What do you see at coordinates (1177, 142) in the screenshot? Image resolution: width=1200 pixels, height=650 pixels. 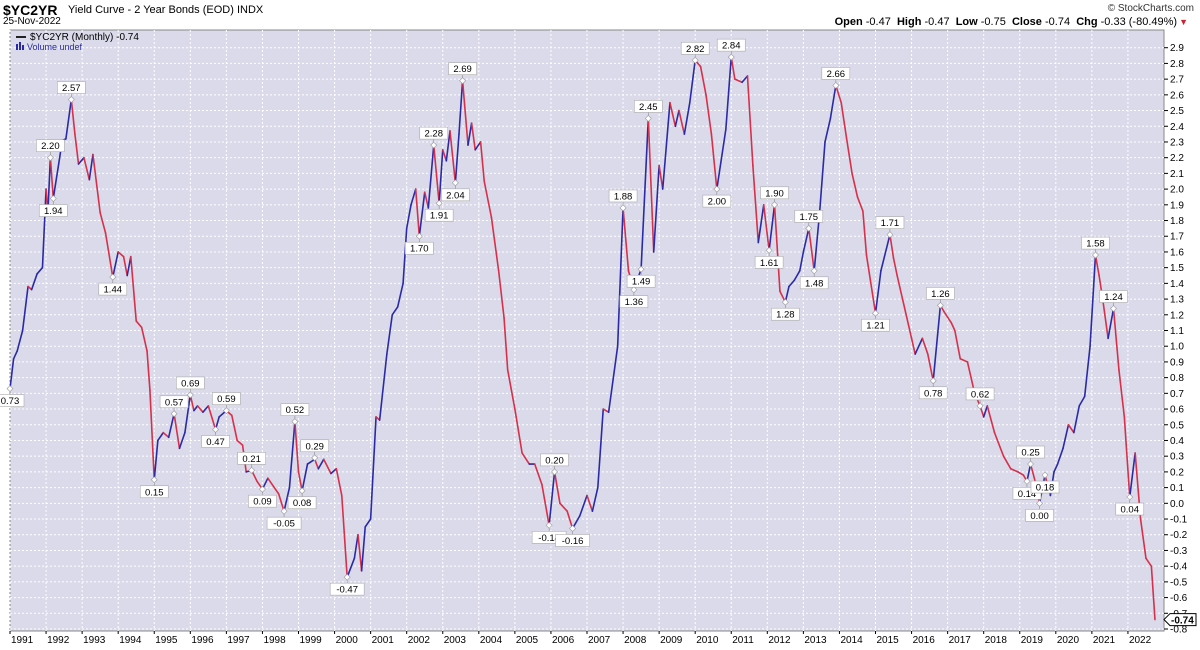 I see `y-tick-label: 2.3` at bounding box center [1177, 142].